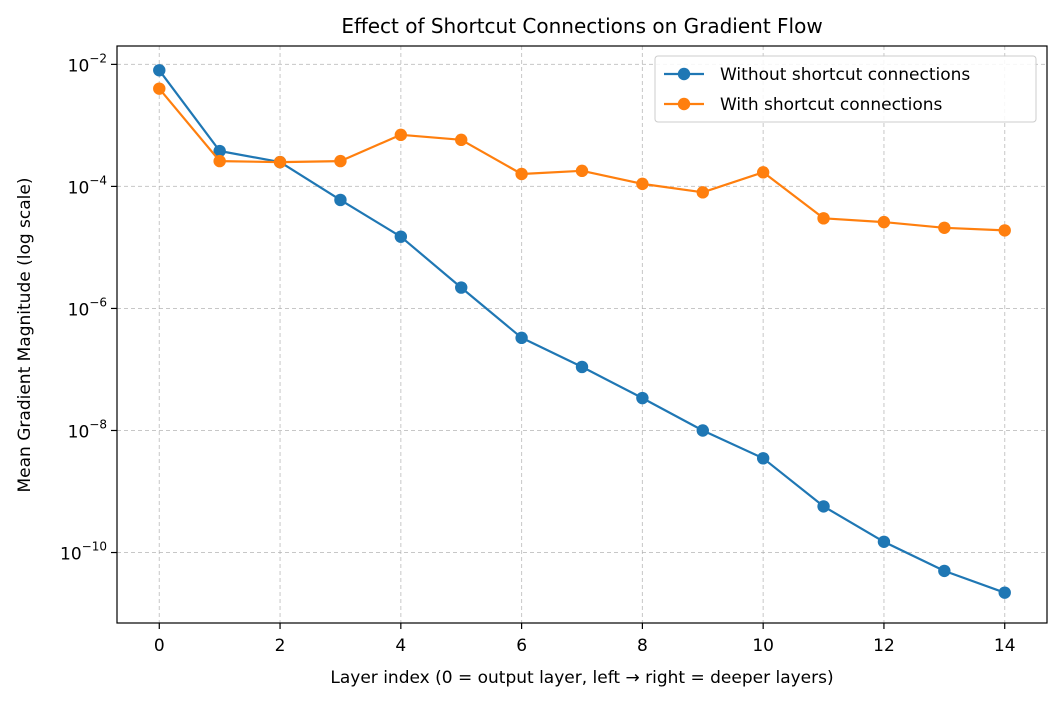  What do you see at coordinates (585, 639) in the screenshot?
I see `x-axis-ticks: 0 2 4 6 8 10 12 14` at bounding box center [585, 639].